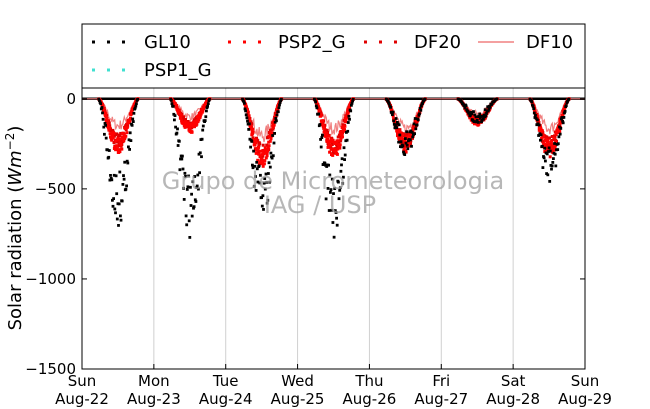 Image resolution: width=650 pixels, height=409 pixels. Describe the element at coordinates (312, 42) in the screenshot. I see `legend-label-psp2g: PSP2_G` at that location.